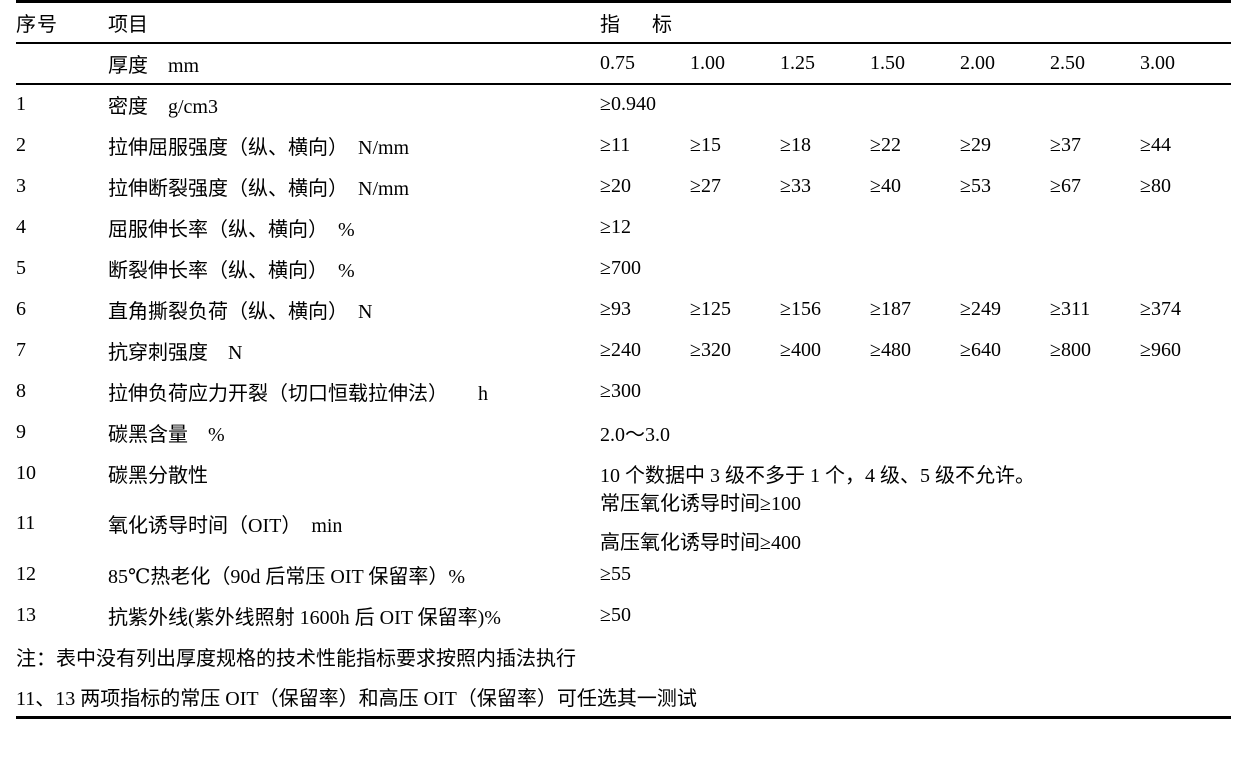 The width and height of the screenshot is (1247, 782). Describe the element at coordinates (62, 63) in the screenshot. I see `row-serial-number` at that location.